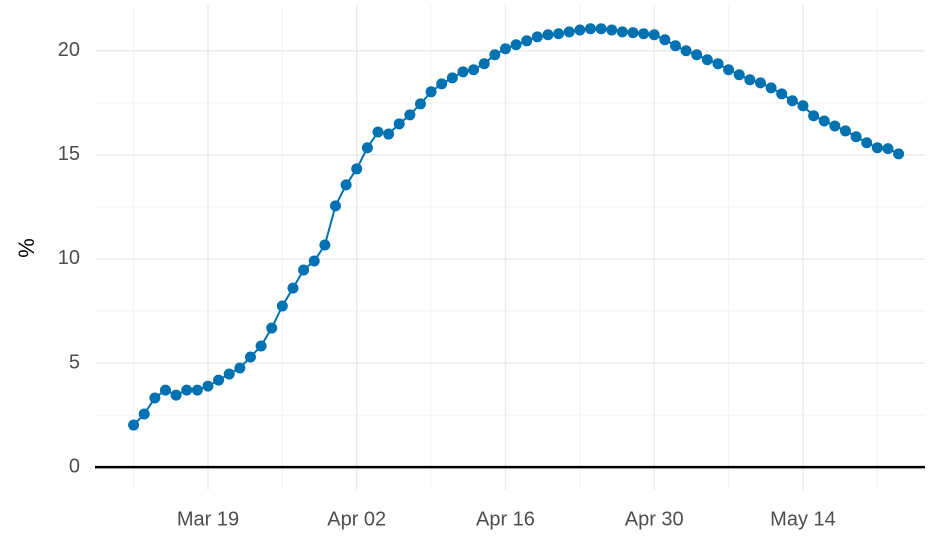  Describe the element at coordinates (69, 154) in the screenshot. I see `y-tick-label: 15` at that location.